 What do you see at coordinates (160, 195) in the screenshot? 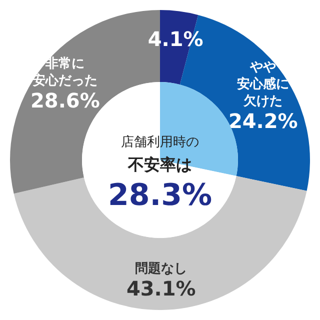
I see `text: 28.3%` at bounding box center [160, 195].